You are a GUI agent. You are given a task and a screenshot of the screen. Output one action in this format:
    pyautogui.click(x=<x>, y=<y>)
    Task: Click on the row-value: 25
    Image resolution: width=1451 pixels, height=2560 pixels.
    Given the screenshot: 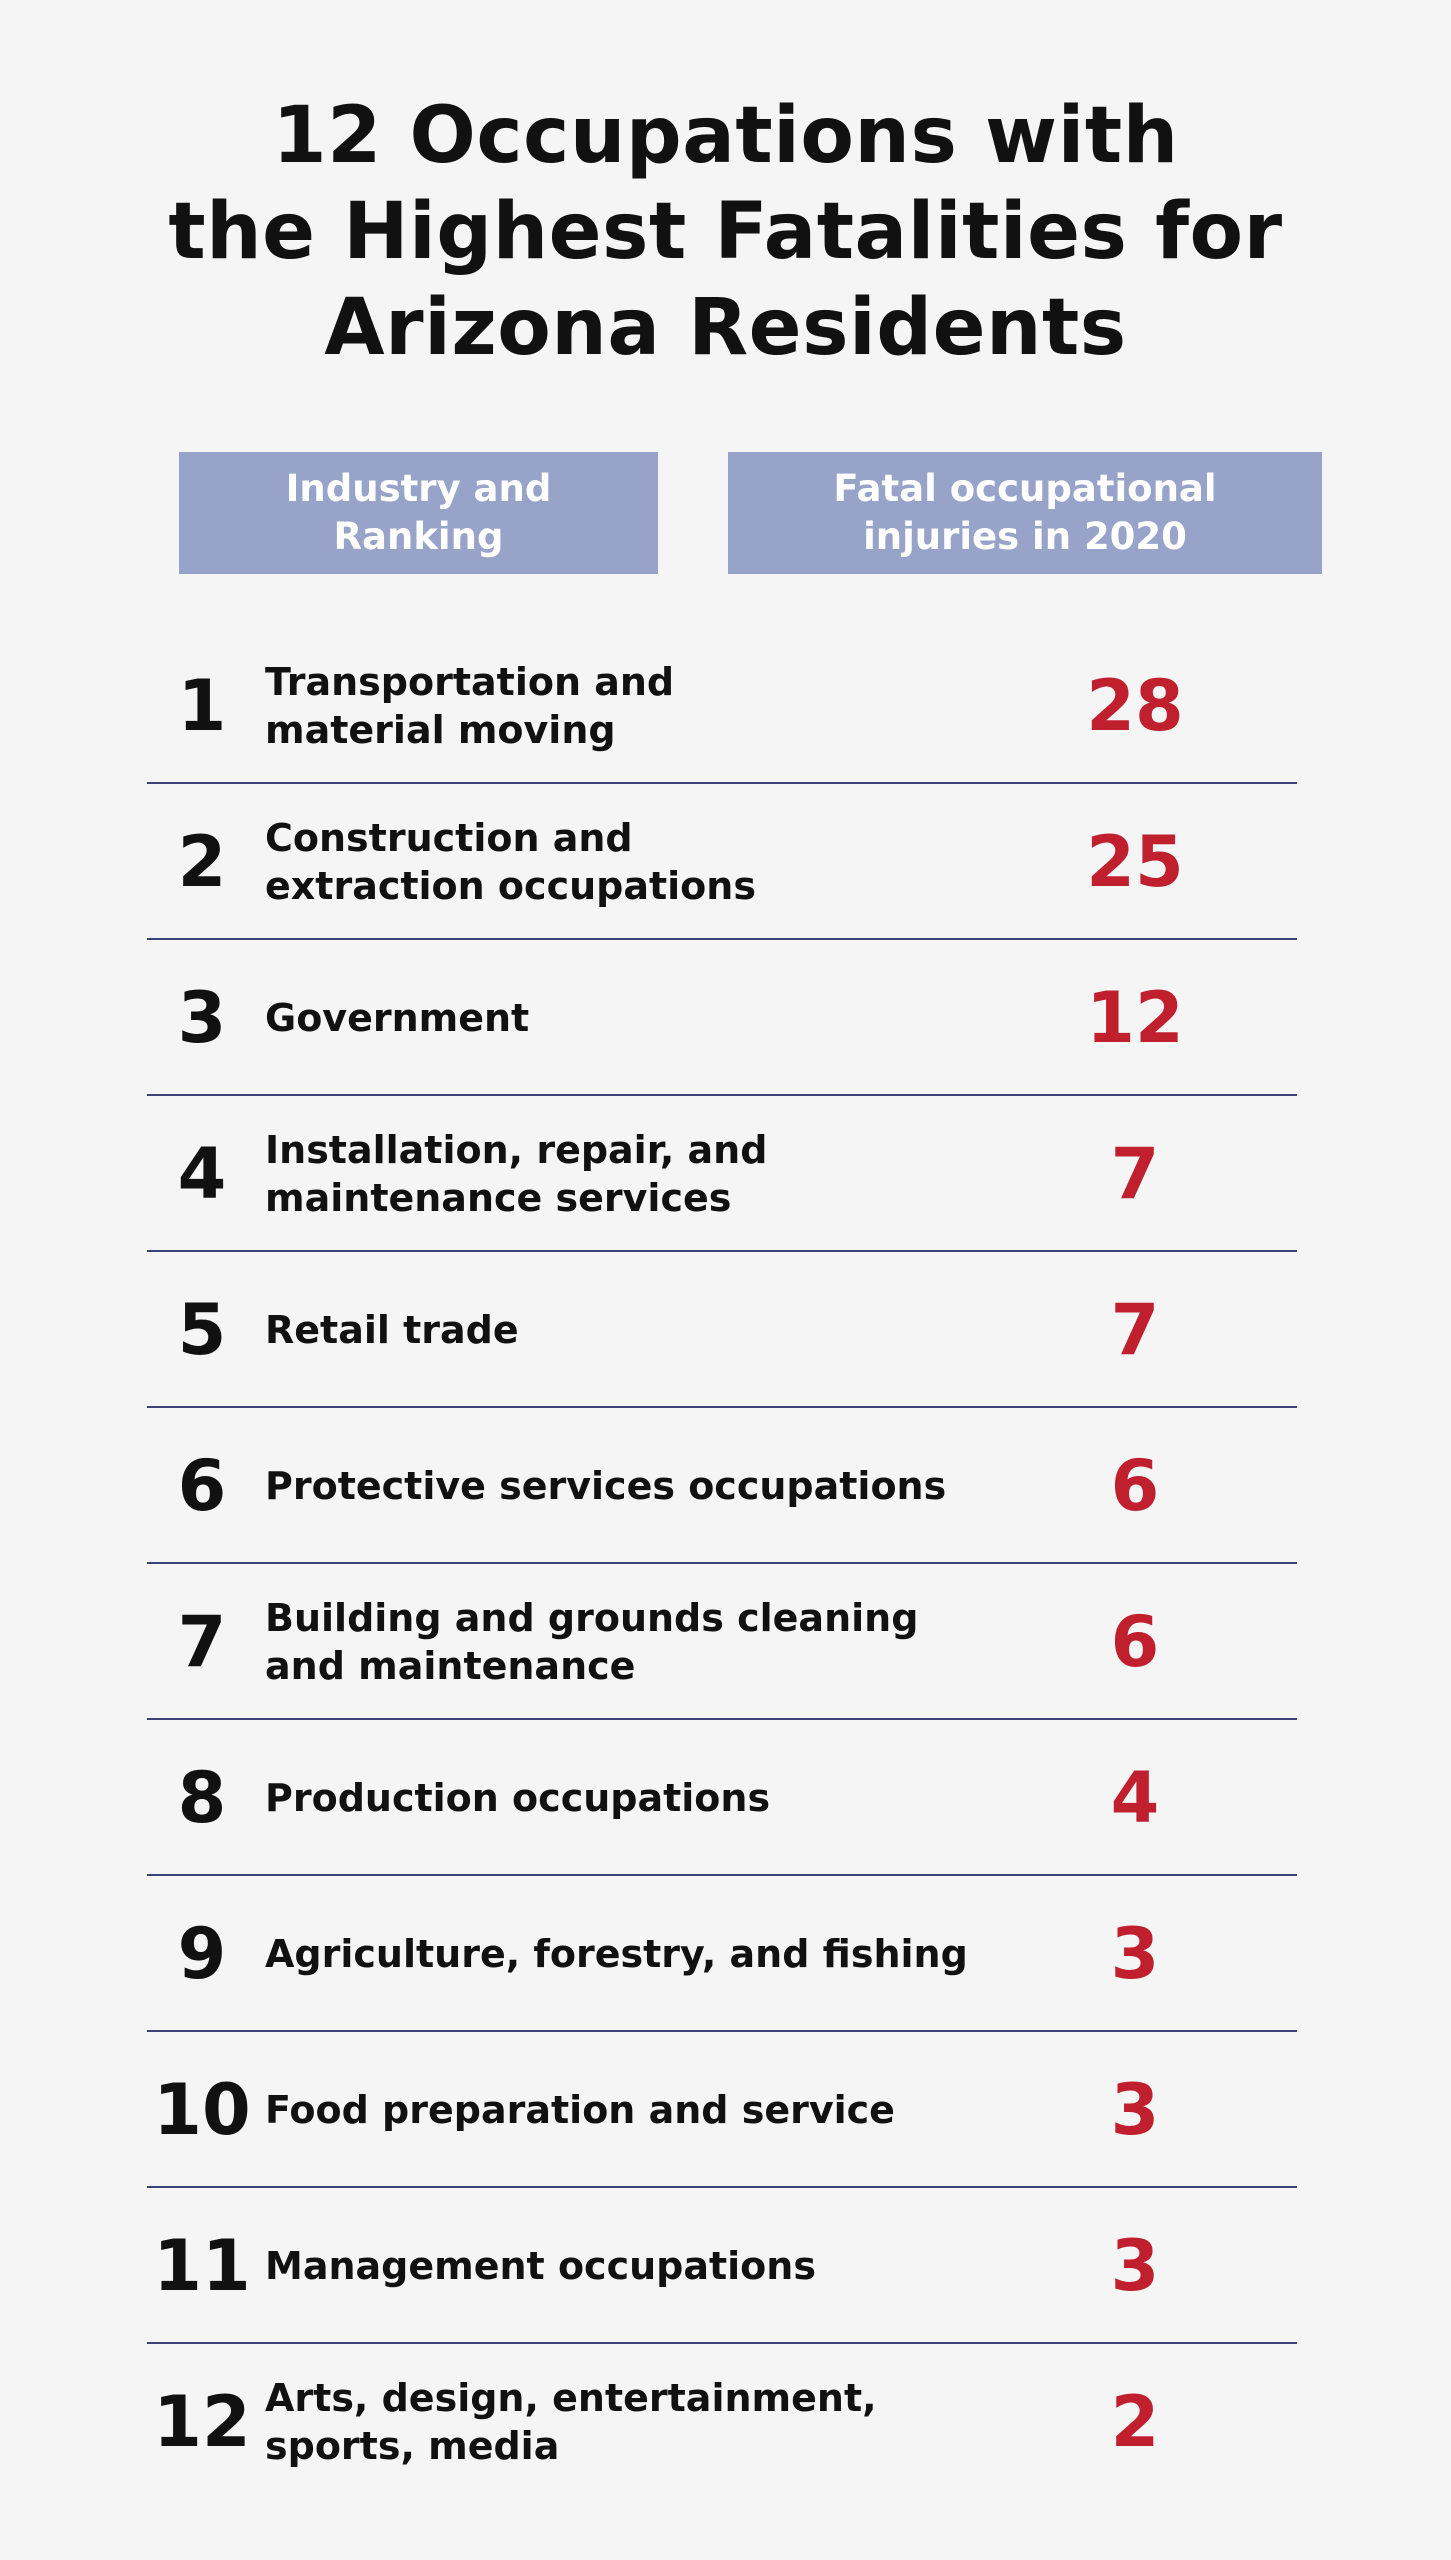 What is the action you would take?
    pyautogui.click(x=1135, y=862)
    